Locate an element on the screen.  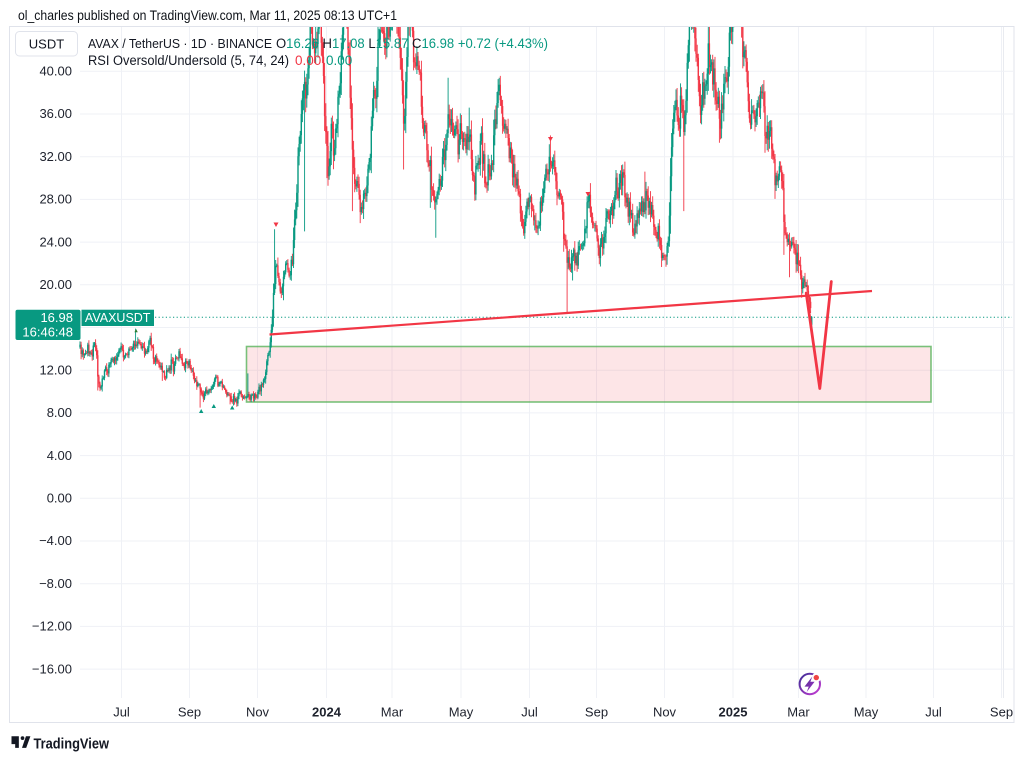
svg-text: AVAXUSDT is located at coordinates (118, 318).